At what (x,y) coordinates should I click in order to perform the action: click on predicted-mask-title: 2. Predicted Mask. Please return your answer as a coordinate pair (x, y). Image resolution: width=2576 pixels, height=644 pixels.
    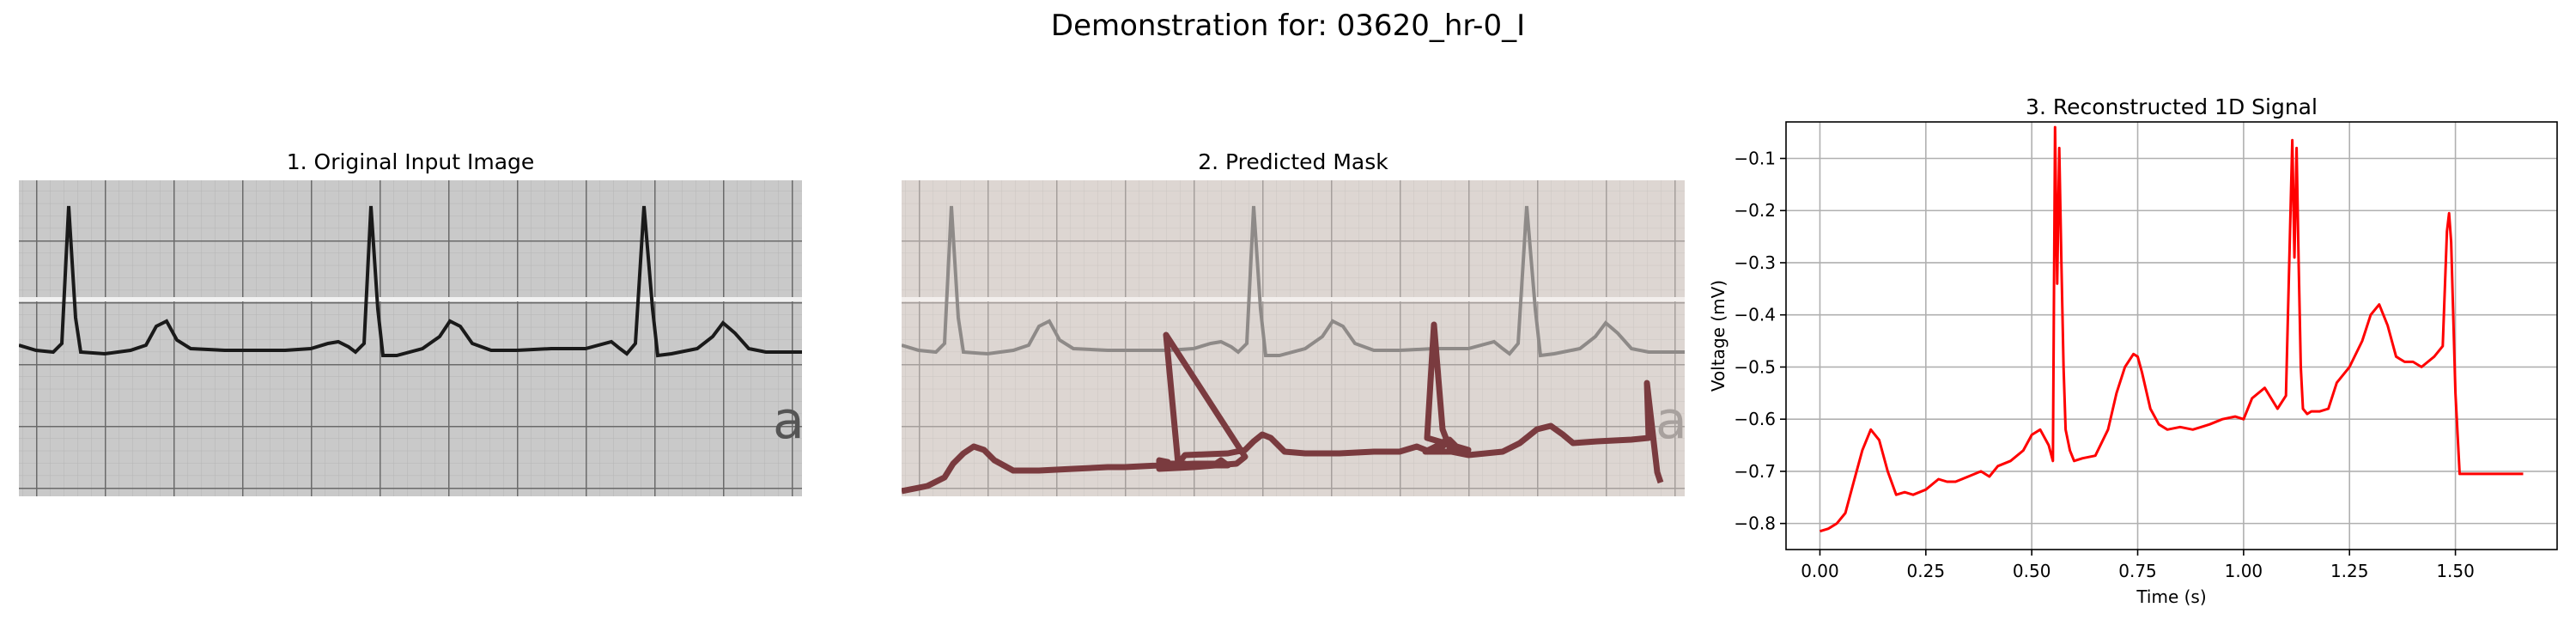
    Looking at the image, I should click on (1293, 161).